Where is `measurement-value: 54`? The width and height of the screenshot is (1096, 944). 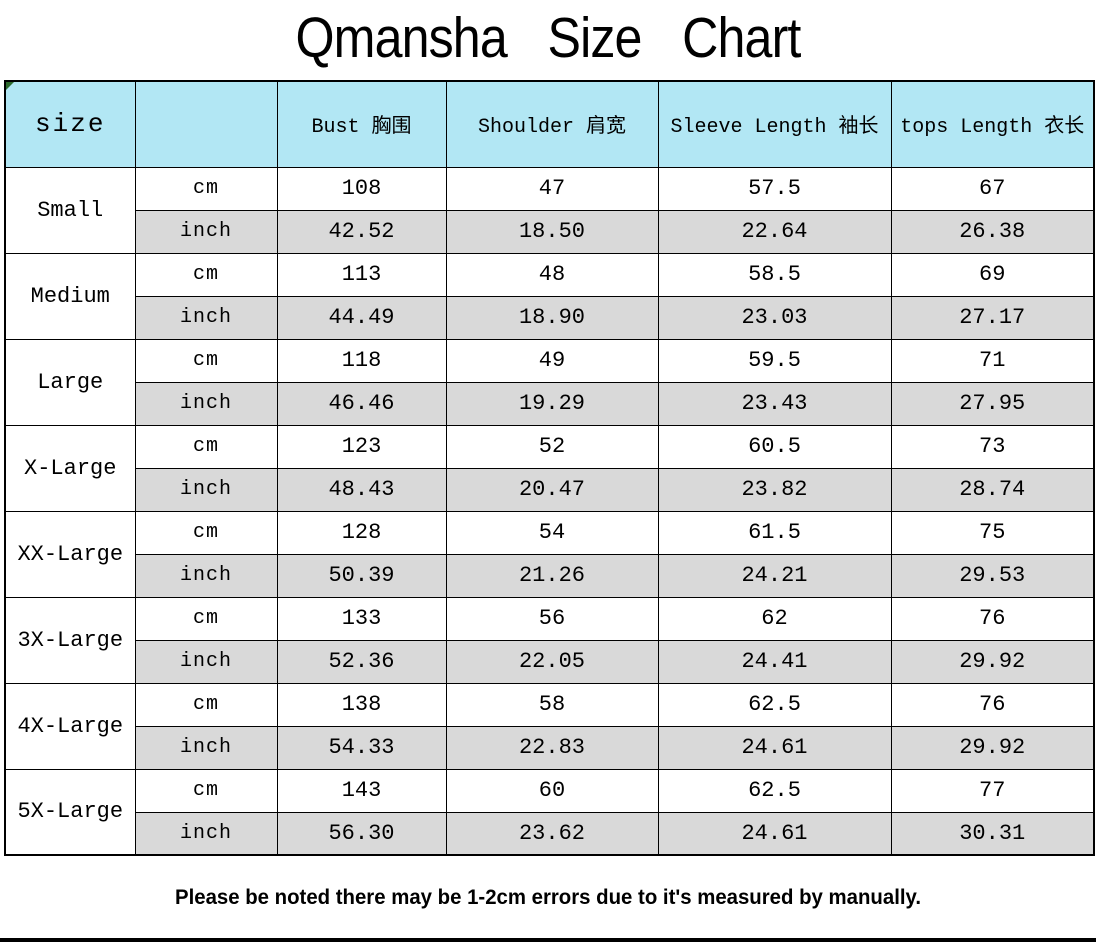 measurement-value: 54 is located at coordinates (552, 532).